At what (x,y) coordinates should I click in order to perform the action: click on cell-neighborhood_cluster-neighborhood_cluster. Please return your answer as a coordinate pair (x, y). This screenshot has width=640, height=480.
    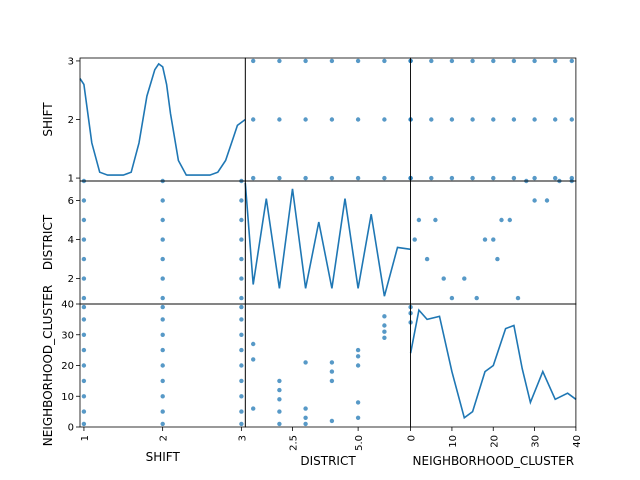
    Looking at the image, I should click on (493, 364).